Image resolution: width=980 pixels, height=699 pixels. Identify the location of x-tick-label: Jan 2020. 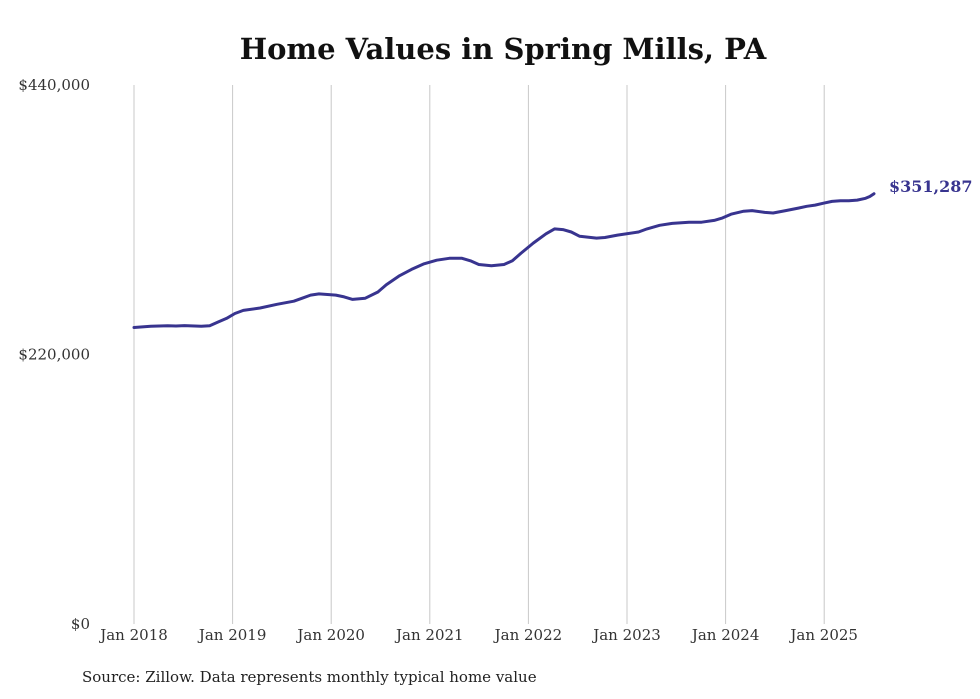
(330, 635).